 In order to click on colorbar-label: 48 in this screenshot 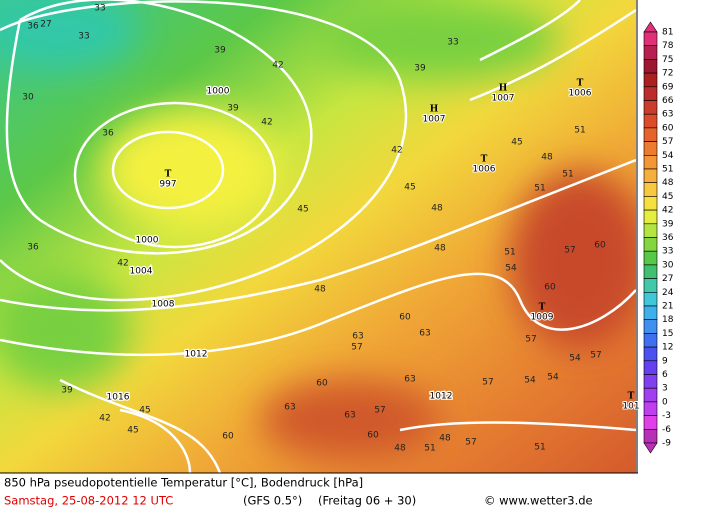, I will do `click(668, 183)`.